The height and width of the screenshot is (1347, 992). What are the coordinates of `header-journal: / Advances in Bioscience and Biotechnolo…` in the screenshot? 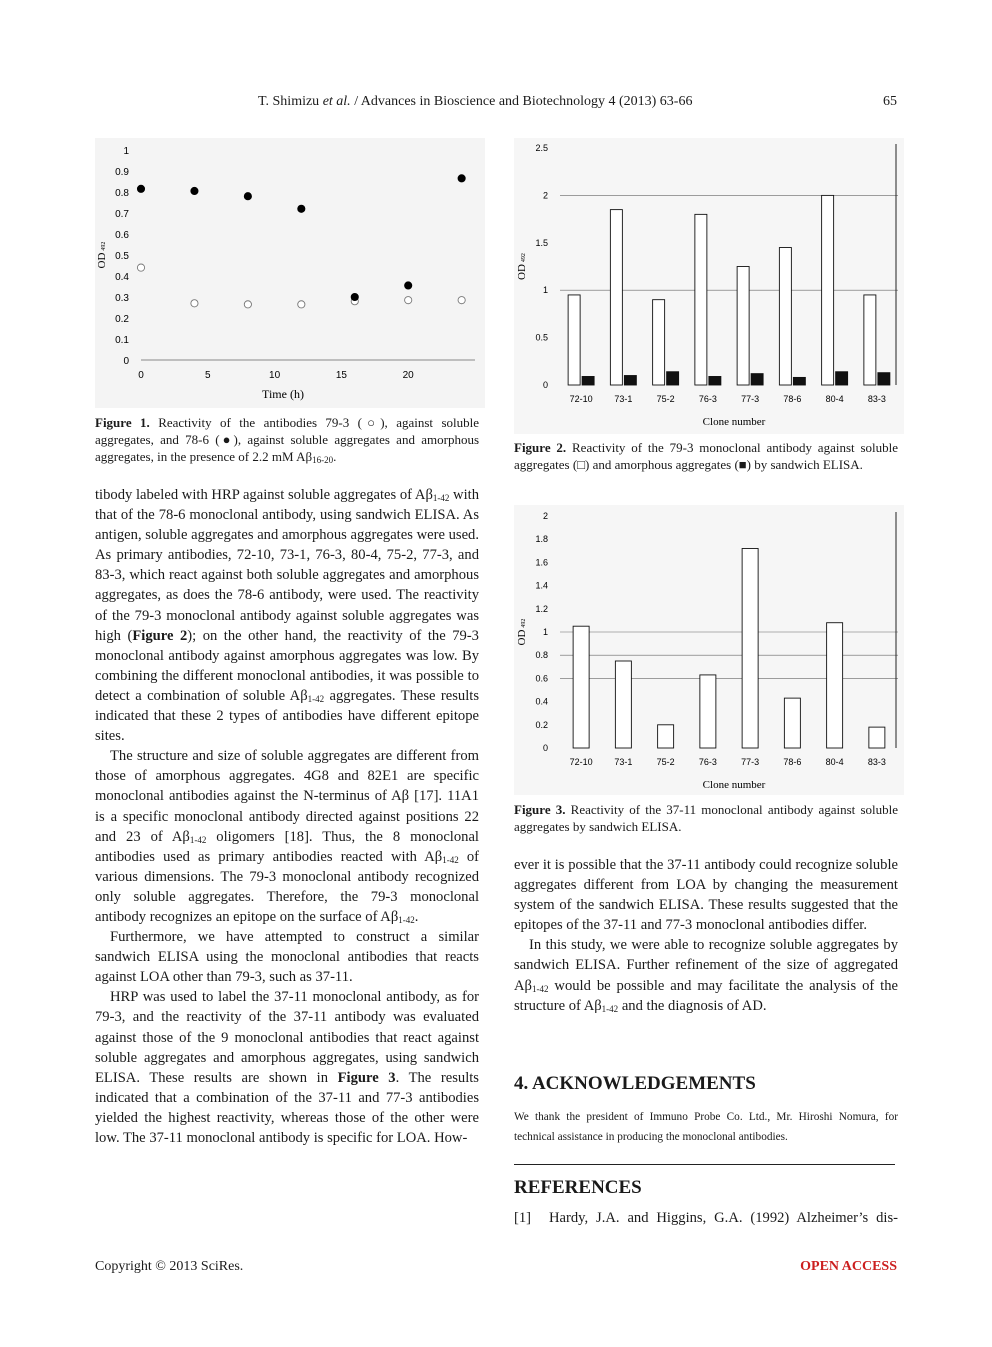 It's located at (523, 101).